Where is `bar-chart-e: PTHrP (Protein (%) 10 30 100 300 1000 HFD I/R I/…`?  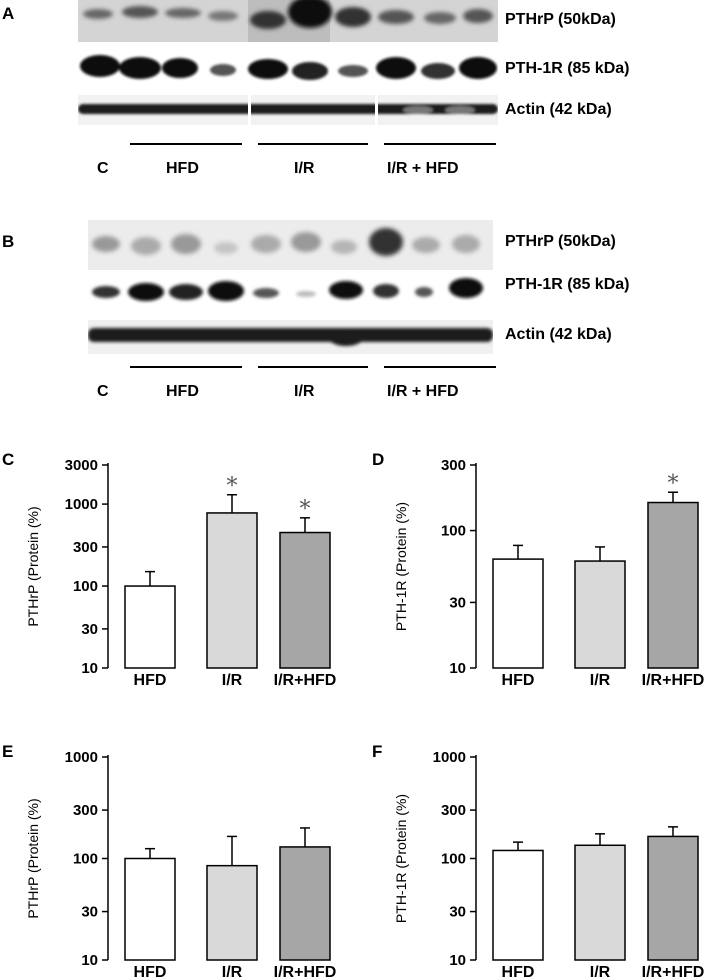
bar-chart-e: PTHrP (Protein (%) 10 30 100 300 1000 HFD I/R I/… is located at coordinates (168, 859).